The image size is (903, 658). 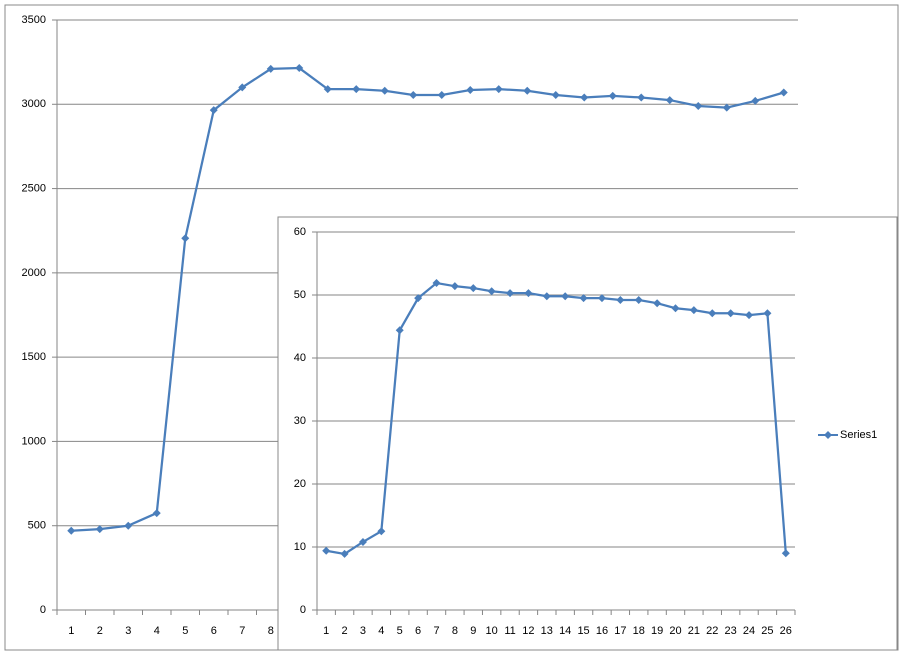 I want to click on y-tick-label: 30, so click(x=300, y=421).